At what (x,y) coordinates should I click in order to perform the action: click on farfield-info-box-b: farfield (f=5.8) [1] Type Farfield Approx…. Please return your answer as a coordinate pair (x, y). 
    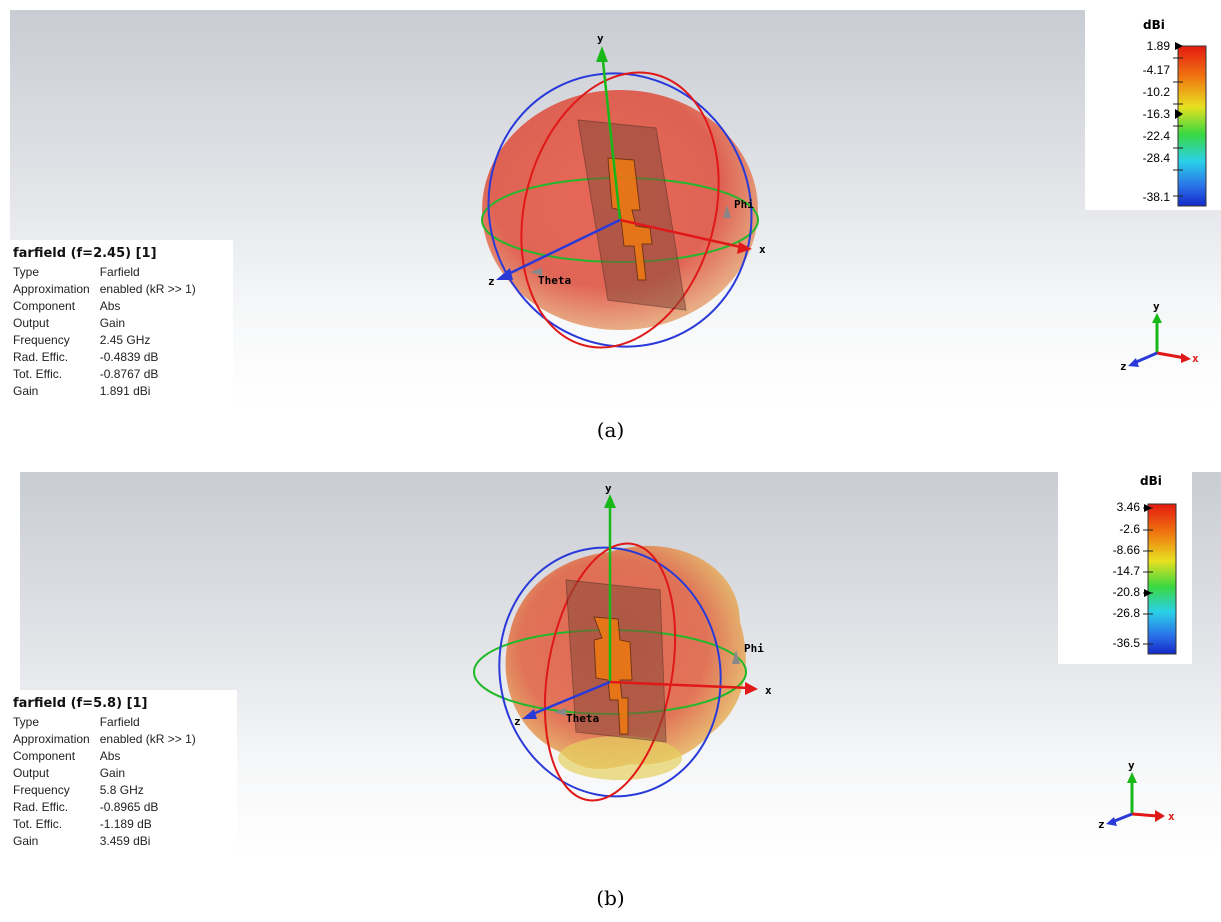
    Looking at the image, I should click on (121, 775).